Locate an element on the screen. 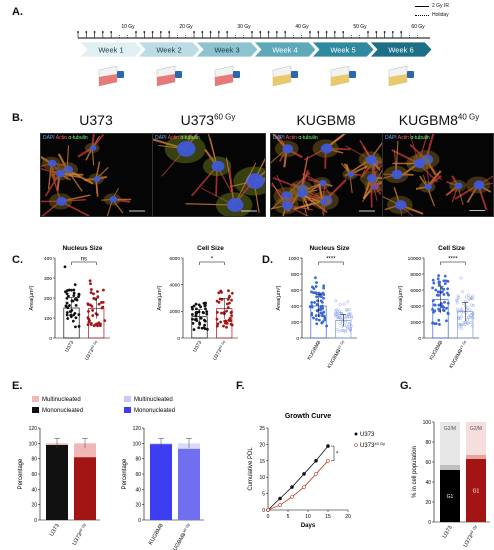  stain-label-4: DAPI Actin α-tubulin is located at coordinates (407, 138).